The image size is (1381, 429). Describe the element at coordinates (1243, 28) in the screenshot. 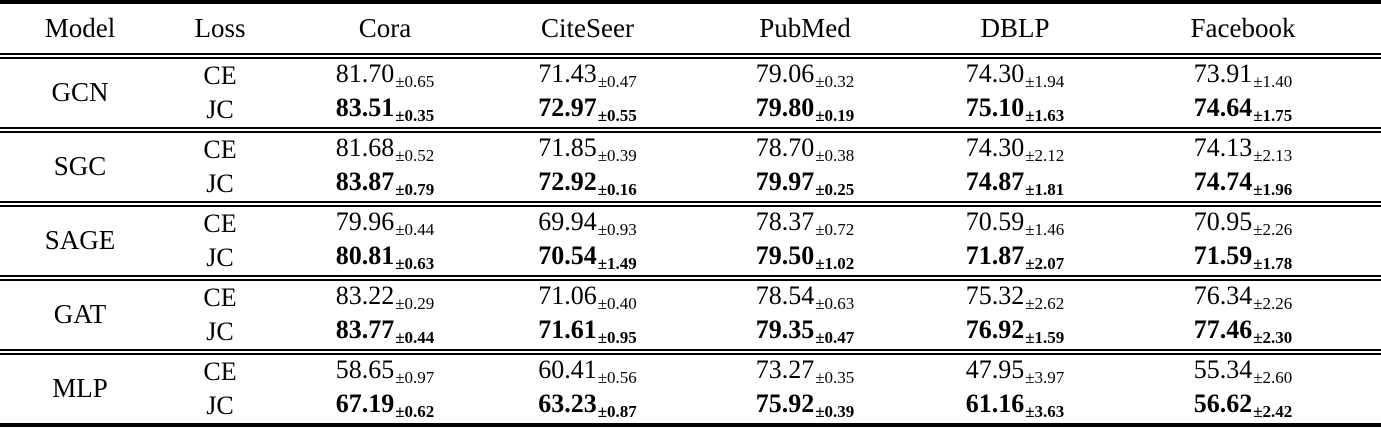

I see `column-header-facebook: Facebook` at that location.